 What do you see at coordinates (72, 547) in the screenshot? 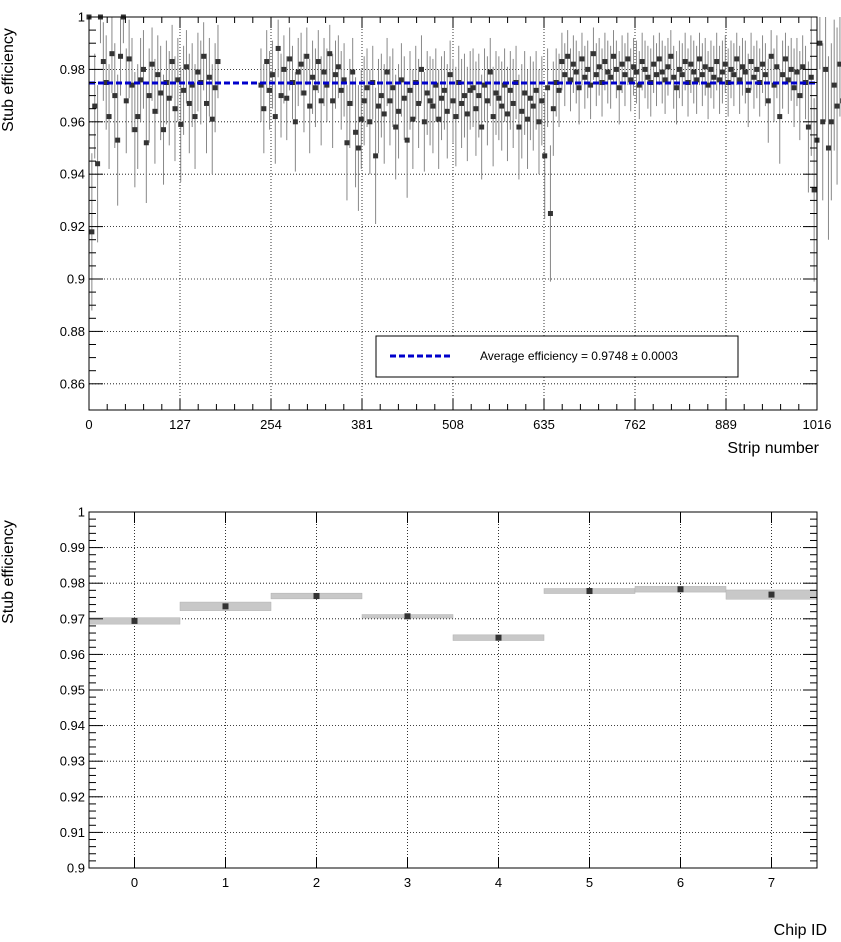
I see `y-tick-label: 0.99` at bounding box center [72, 547].